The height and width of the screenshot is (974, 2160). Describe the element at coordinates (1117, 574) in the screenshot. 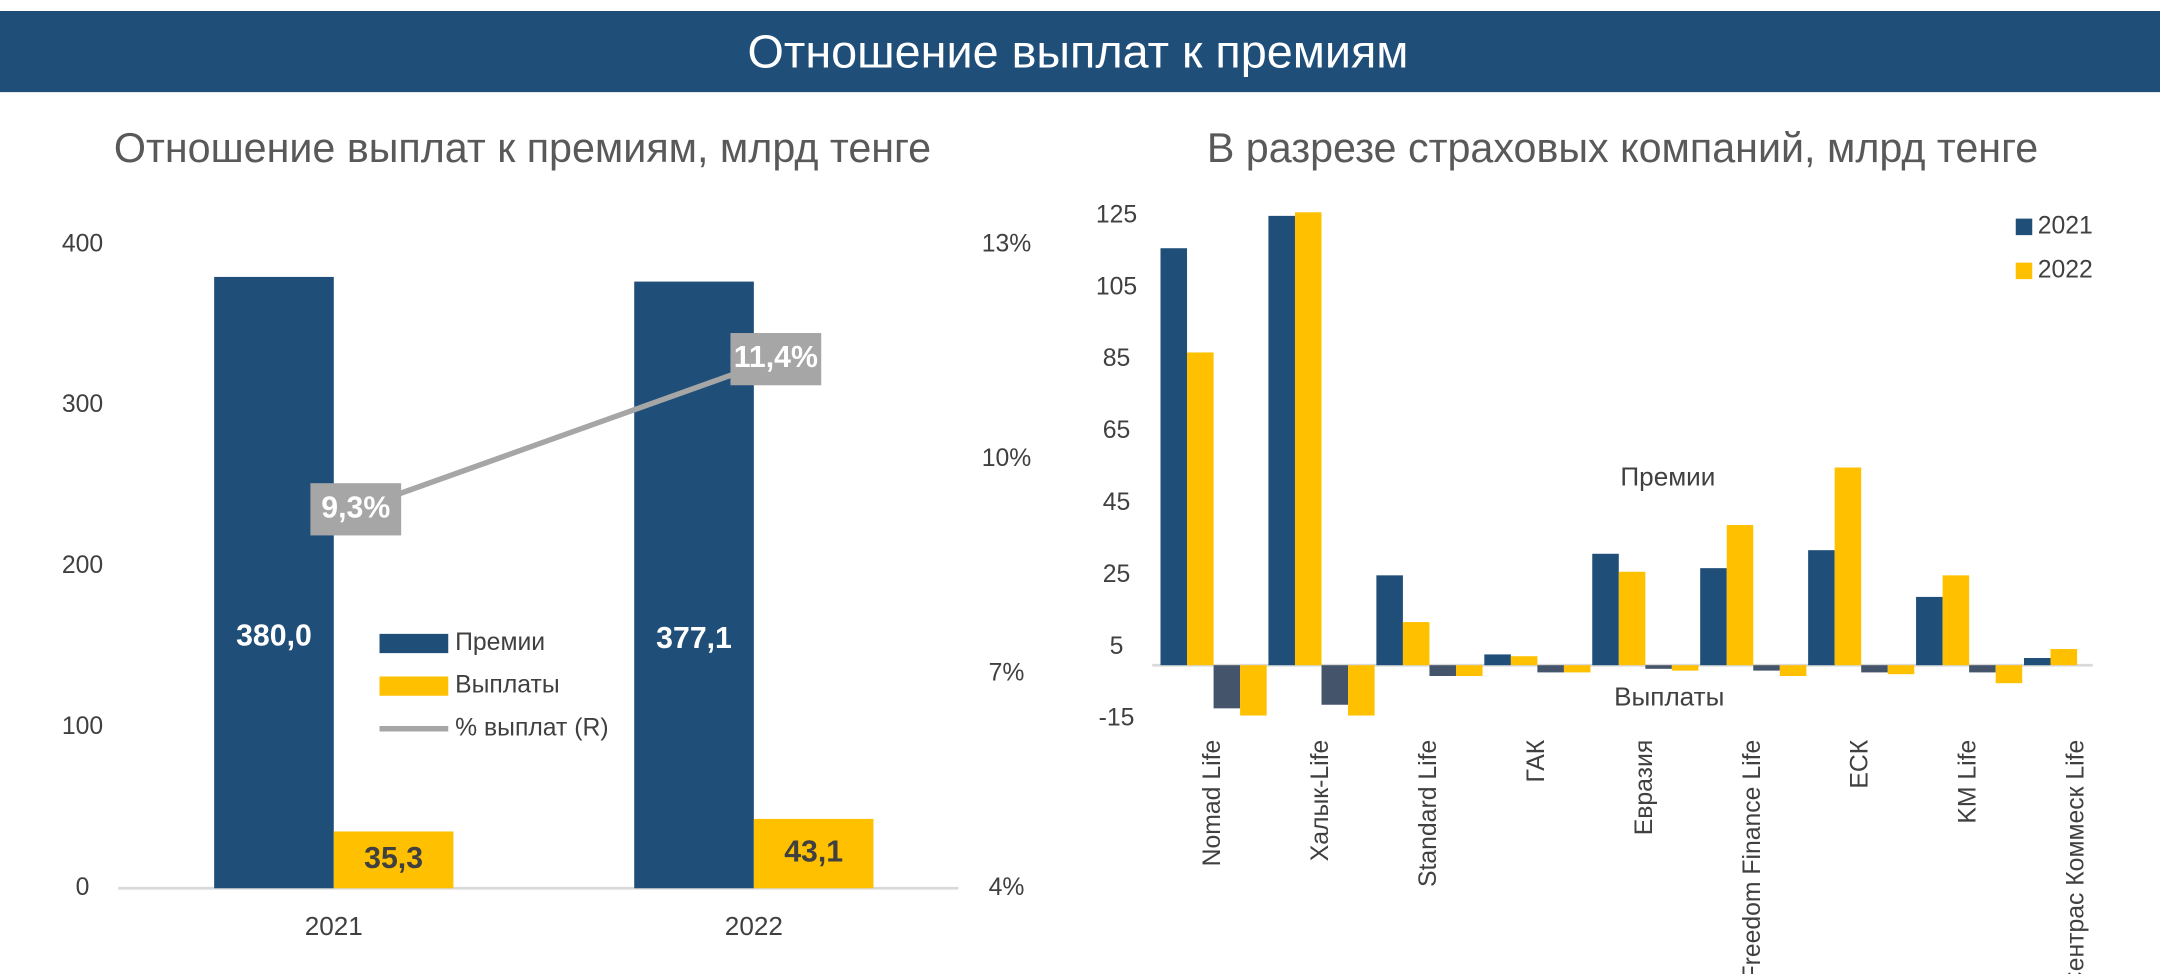

I see `y-tick-label: 25` at that location.